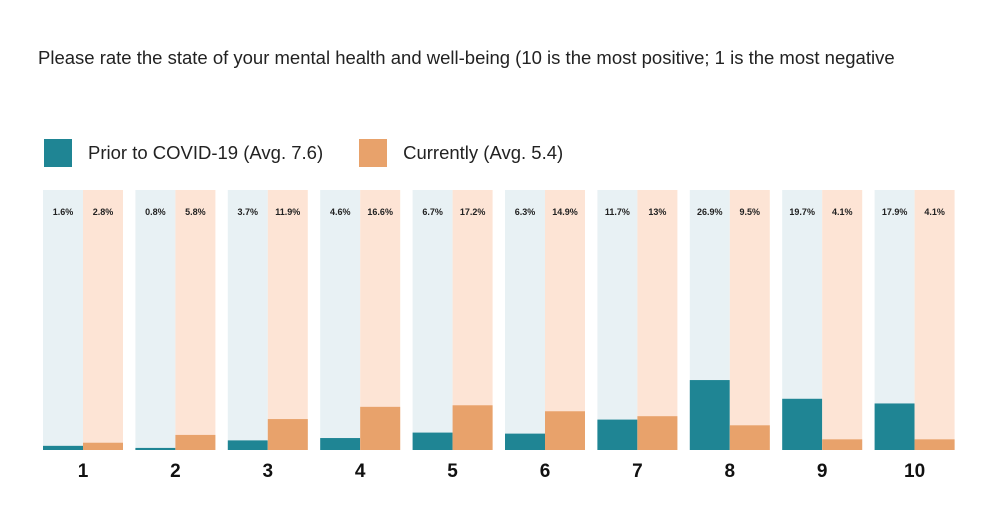 The height and width of the screenshot is (522, 1003). Describe the element at coordinates (380, 212) in the screenshot. I see `data-label-currently-4: 16.6%` at that location.